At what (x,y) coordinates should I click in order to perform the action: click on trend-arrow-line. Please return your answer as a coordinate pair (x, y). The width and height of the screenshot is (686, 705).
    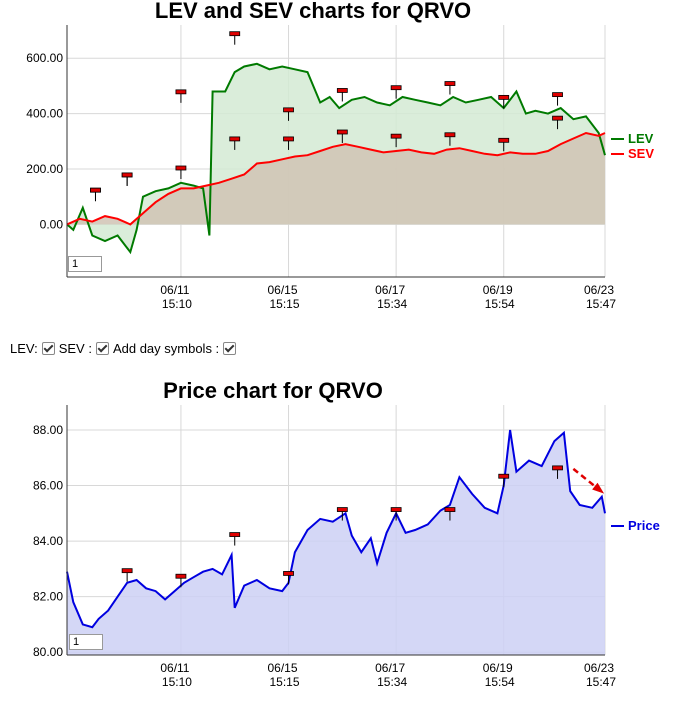
    Looking at the image, I should click on (587, 480).